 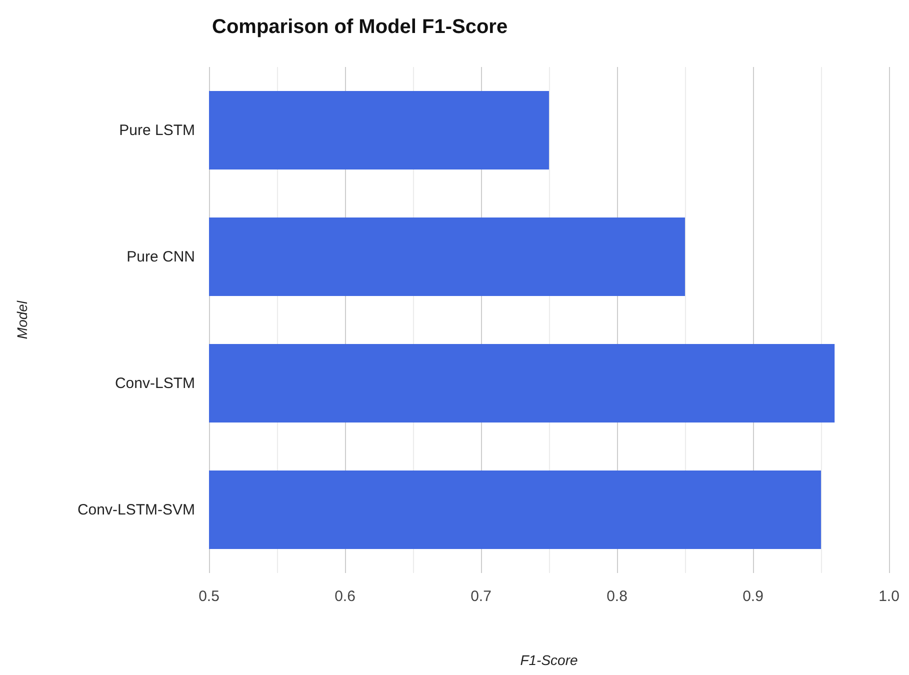 I want to click on chart-title: Comparison of Model F1-Score, so click(x=360, y=27).